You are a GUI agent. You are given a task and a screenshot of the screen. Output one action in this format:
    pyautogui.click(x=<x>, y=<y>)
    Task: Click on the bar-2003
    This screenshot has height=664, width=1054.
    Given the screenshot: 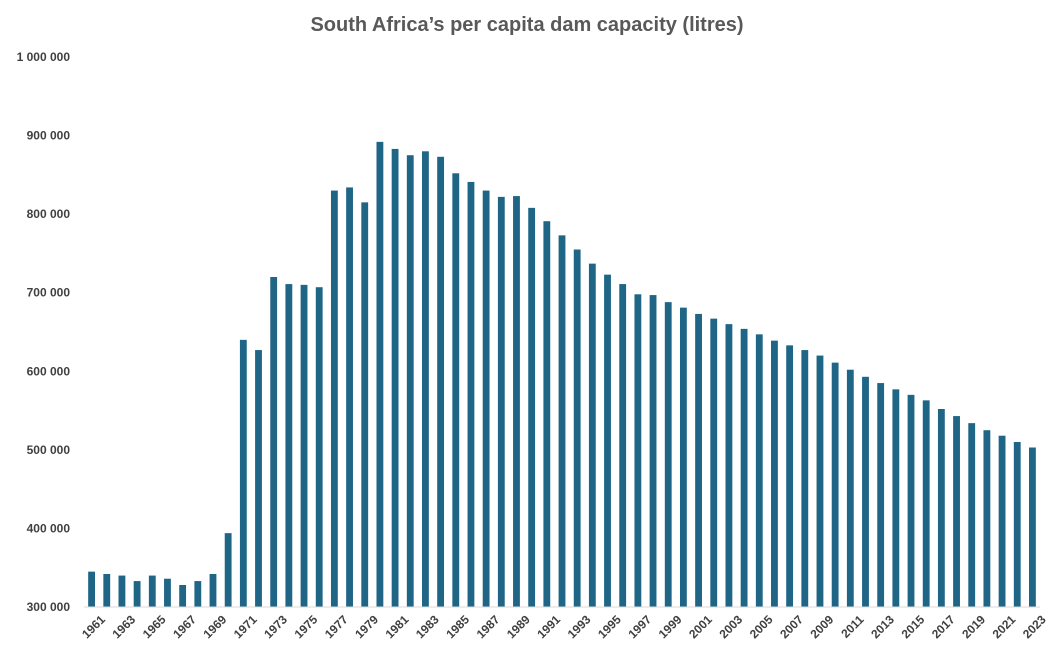 What is the action you would take?
    pyautogui.click(x=729, y=465)
    